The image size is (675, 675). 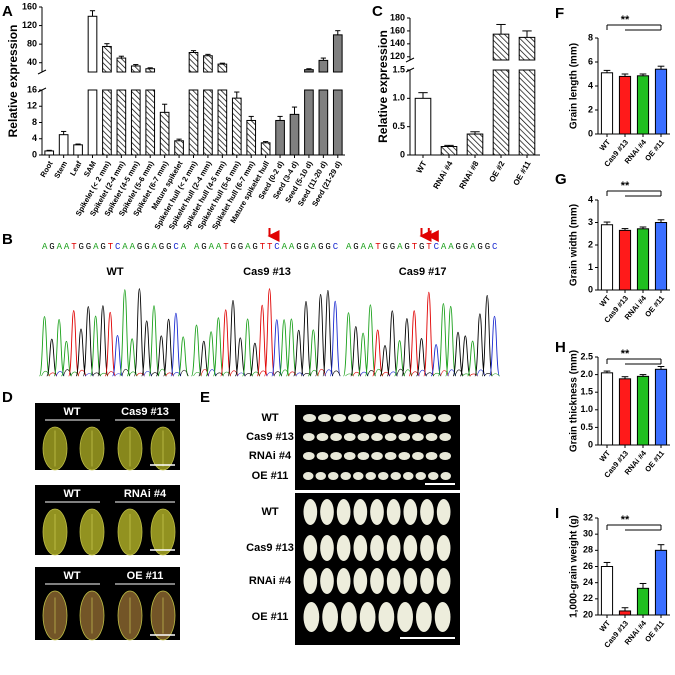 What do you see at coordinates (586, 374) in the screenshot?
I see `y-tick-label: 2.0` at bounding box center [586, 374].